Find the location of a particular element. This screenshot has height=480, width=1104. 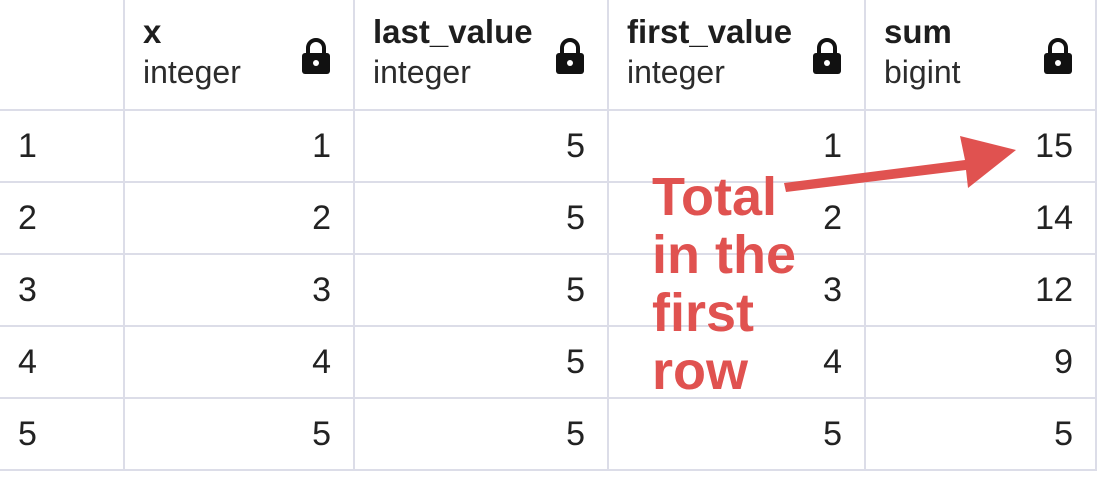

column-type: bigint is located at coordinates (922, 72).